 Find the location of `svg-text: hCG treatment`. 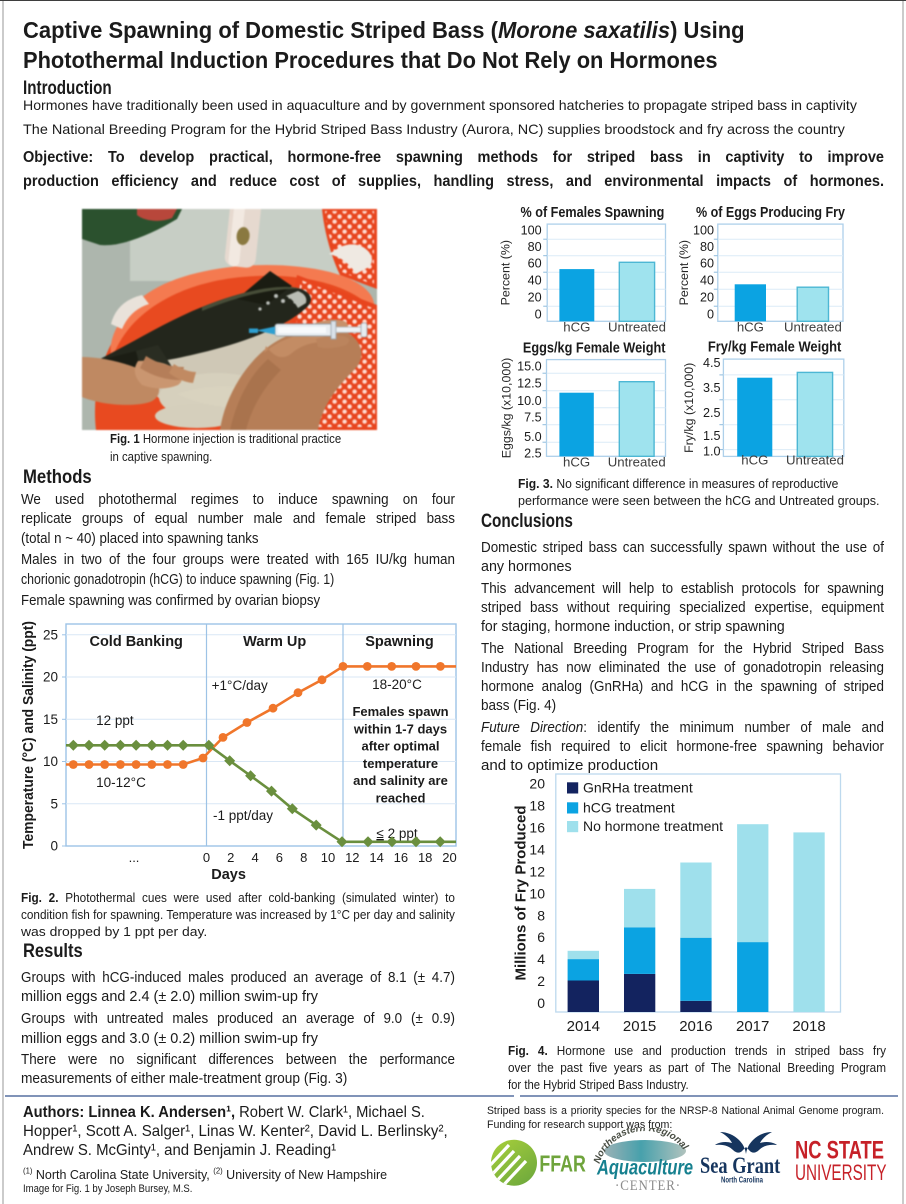

svg-text: hCG treatment is located at coordinates (629, 808).